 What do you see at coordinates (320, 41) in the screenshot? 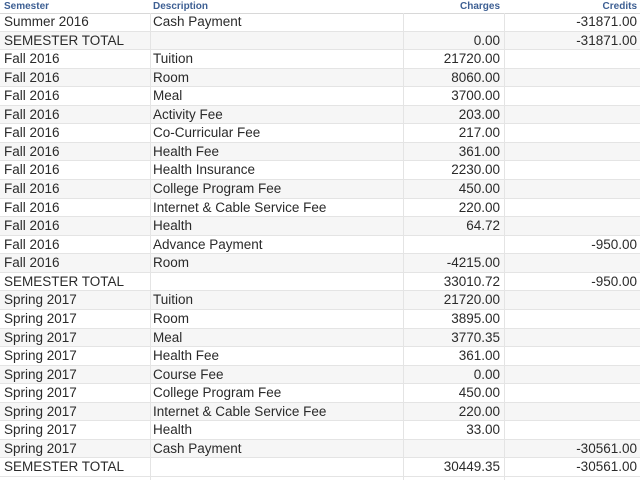
I see `table-row: SEMESTER TOTAL 0.00 -31871.00` at bounding box center [320, 41].